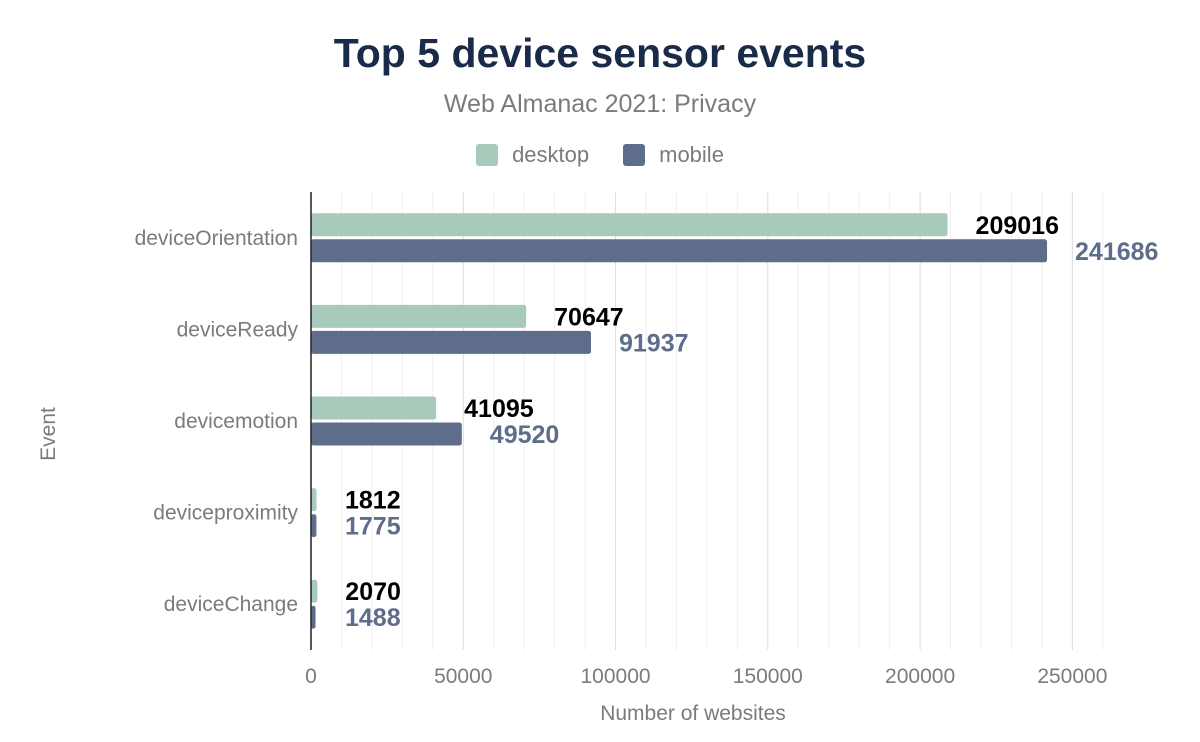 This screenshot has width=1200, height=742. Describe the element at coordinates (616, 676) in the screenshot. I see `x-tick-label: 100000` at that location.